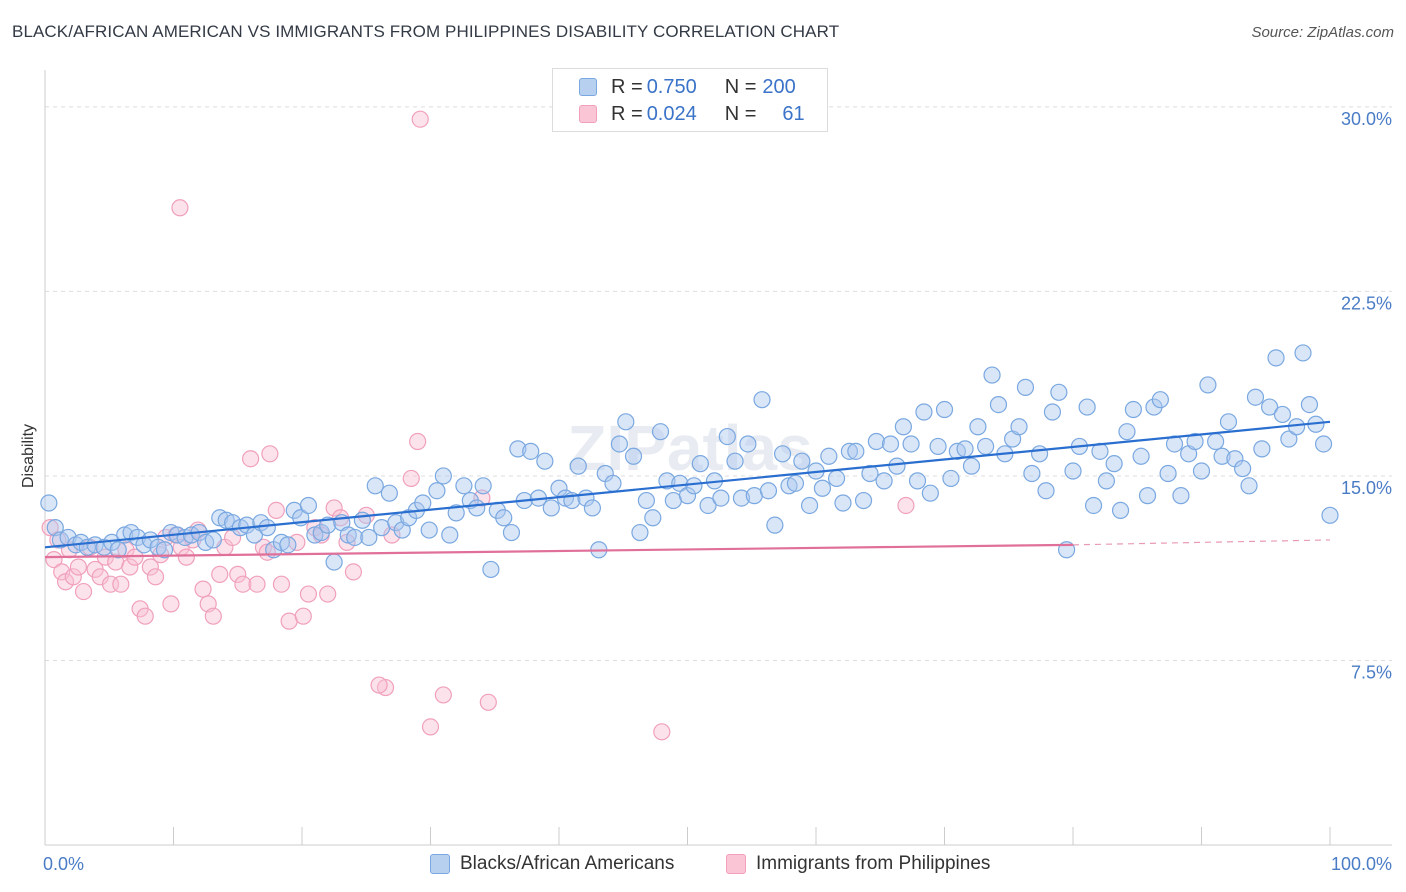 This screenshot has width=1406, height=892. I want to click on legend-n-value: 61, so click(793, 113).